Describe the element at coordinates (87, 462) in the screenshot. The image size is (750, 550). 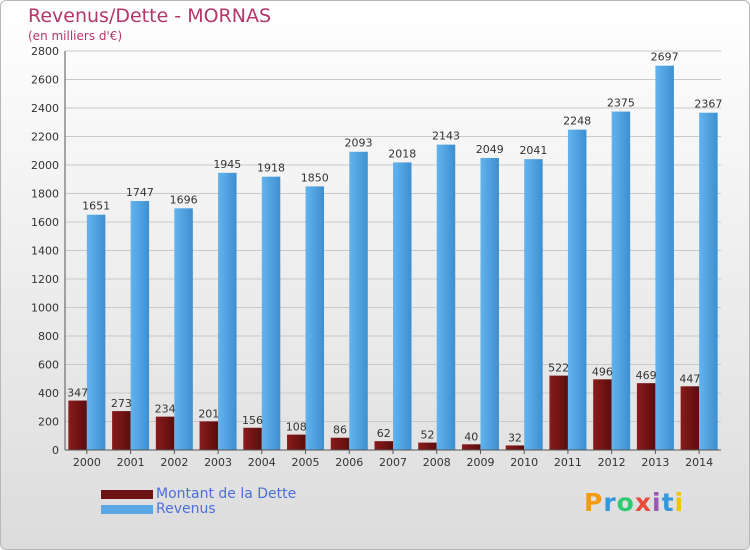
I see `x-tick-label: 2000` at that location.